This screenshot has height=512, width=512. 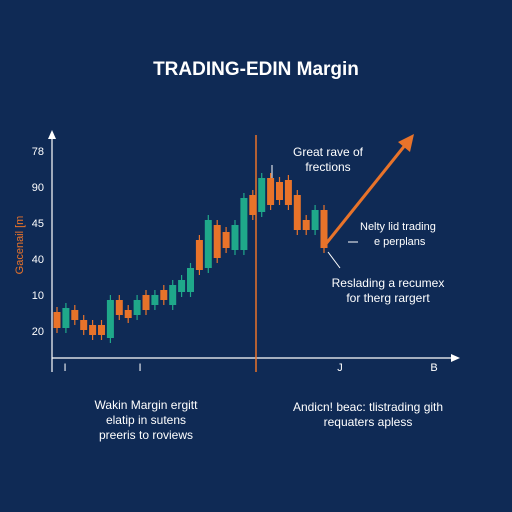 I want to click on annotation: Great rave of, so click(x=328, y=152).